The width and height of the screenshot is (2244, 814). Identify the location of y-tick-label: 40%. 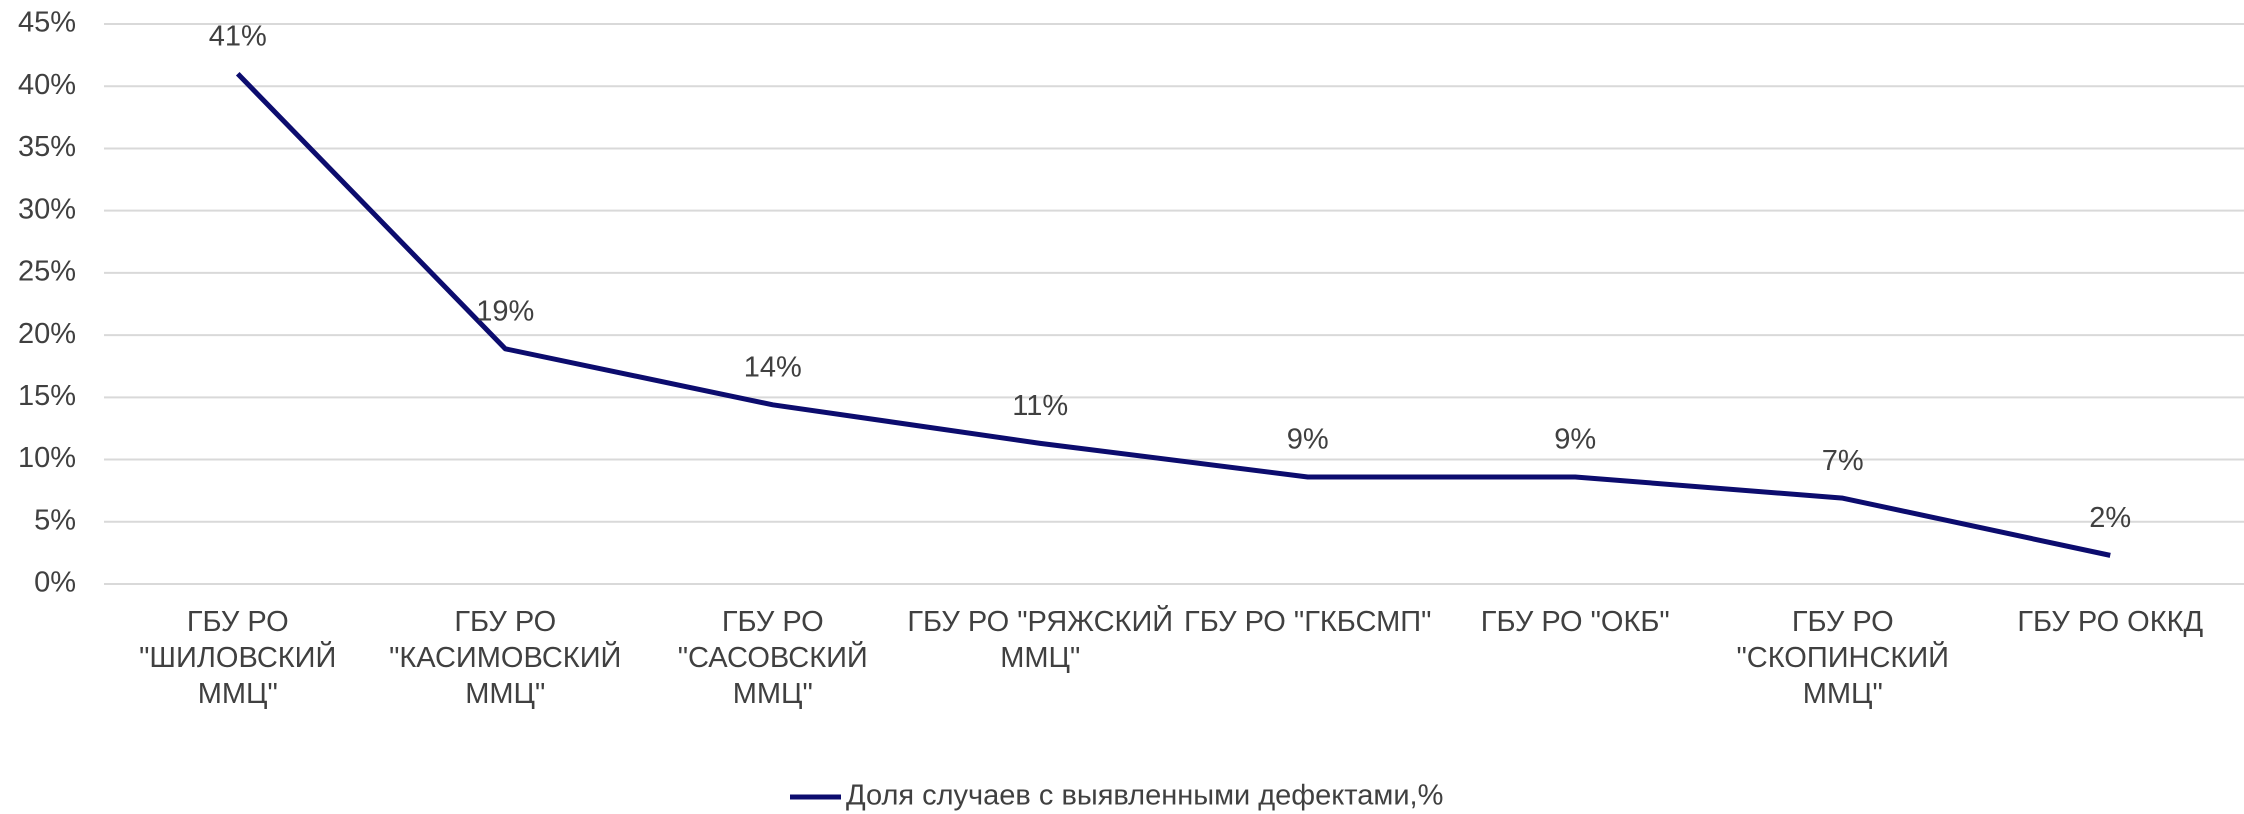
(47, 85).